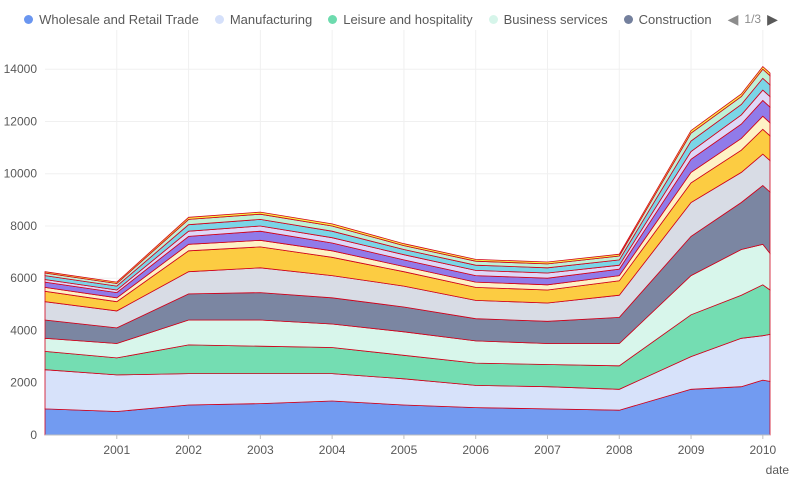 The image size is (800, 480). What do you see at coordinates (404, 450) in the screenshot?
I see `x-tick-label: 2005` at bounding box center [404, 450].